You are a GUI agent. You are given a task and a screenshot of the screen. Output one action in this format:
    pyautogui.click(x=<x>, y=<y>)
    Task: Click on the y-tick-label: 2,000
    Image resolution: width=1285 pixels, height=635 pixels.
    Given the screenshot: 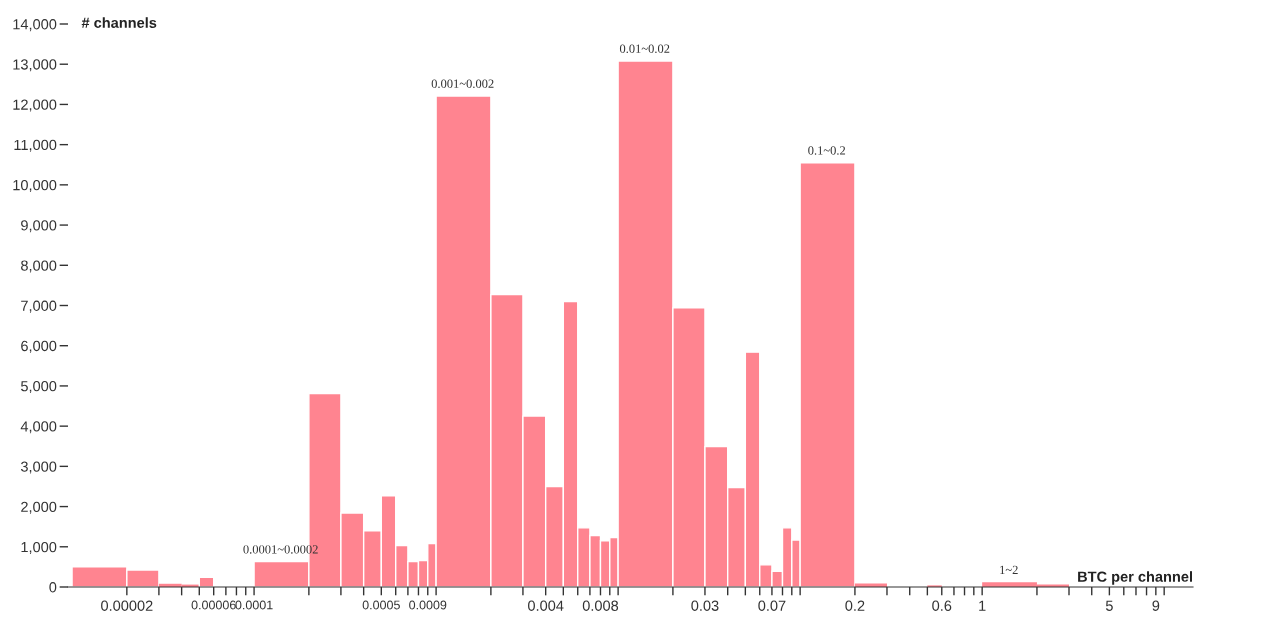 What is the action you would take?
    pyautogui.click(x=39, y=507)
    